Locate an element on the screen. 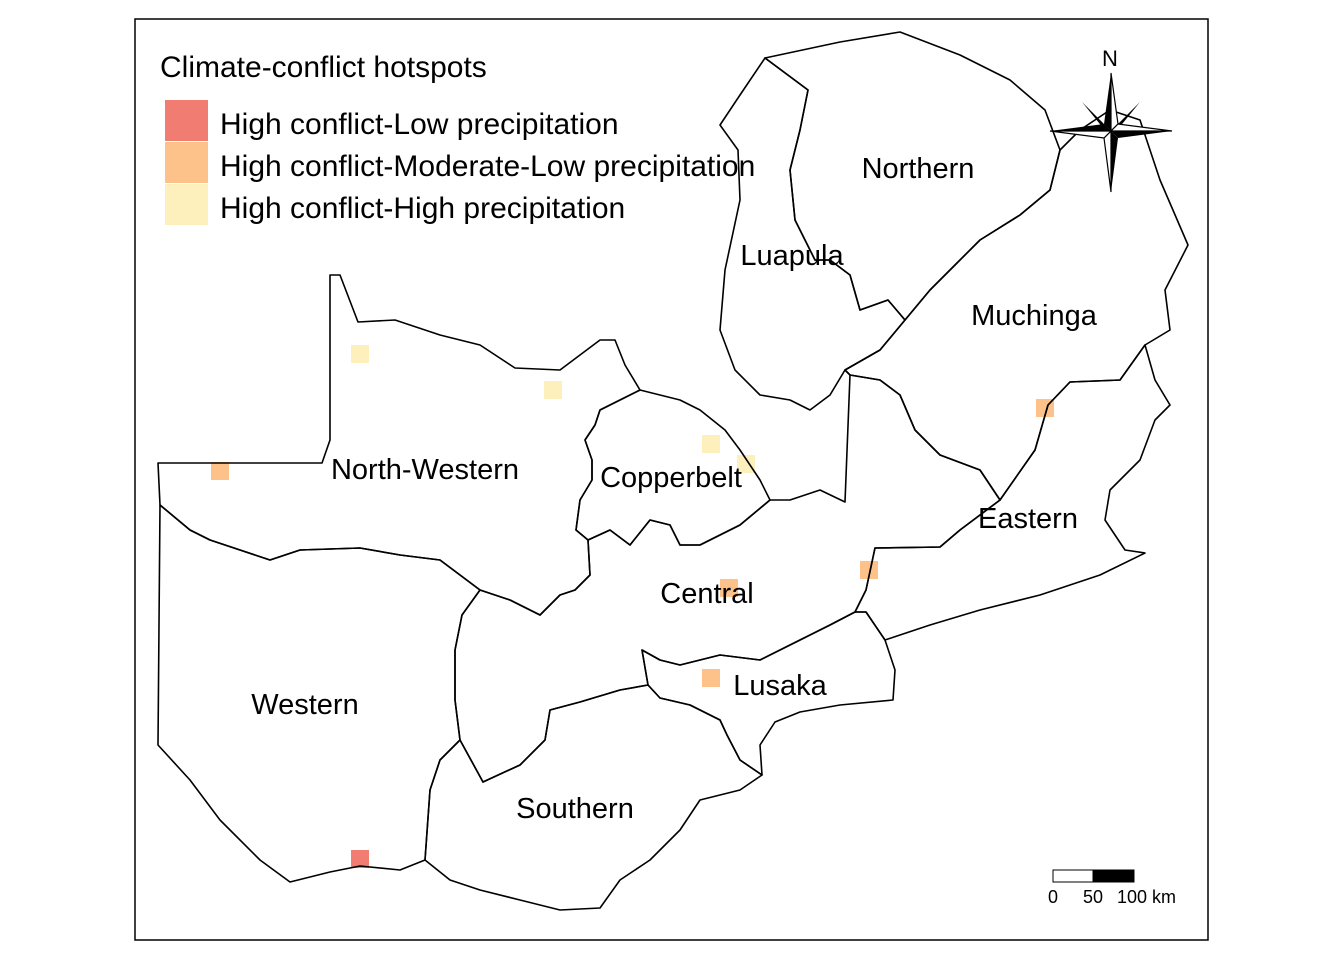 This screenshot has height=960, width=1344. compass-point-n is located at coordinates (1107, 102).